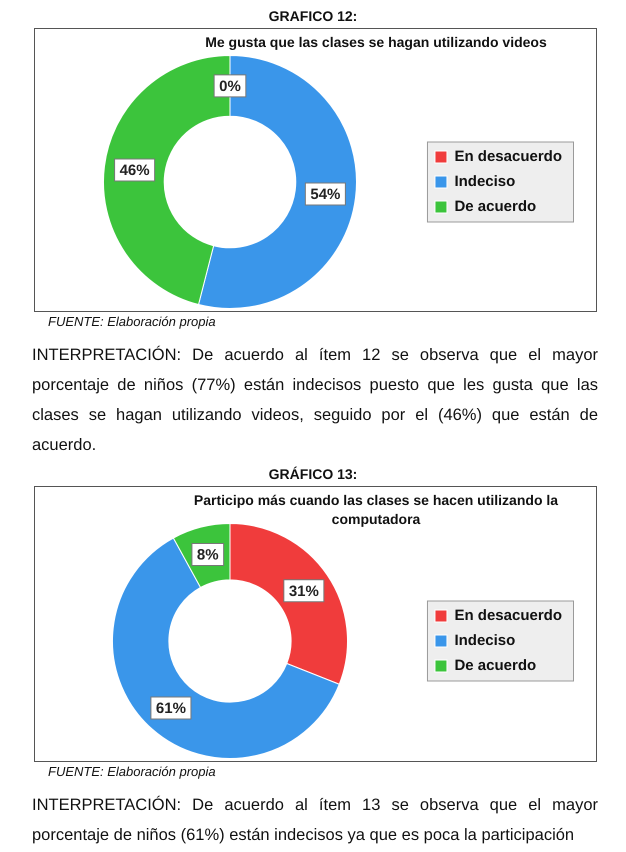 This screenshot has height=852, width=626. What do you see at coordinates (313, 474) in the screenshot?
I see `chart-title: GRÁFICO 13:` at bounding box center [313, 474].